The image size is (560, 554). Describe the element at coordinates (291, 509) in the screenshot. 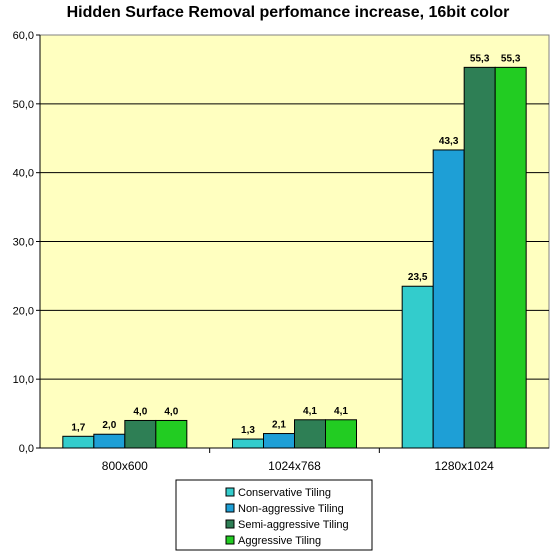

I see `legend-label: Non-aggressive Tiling` at that location.